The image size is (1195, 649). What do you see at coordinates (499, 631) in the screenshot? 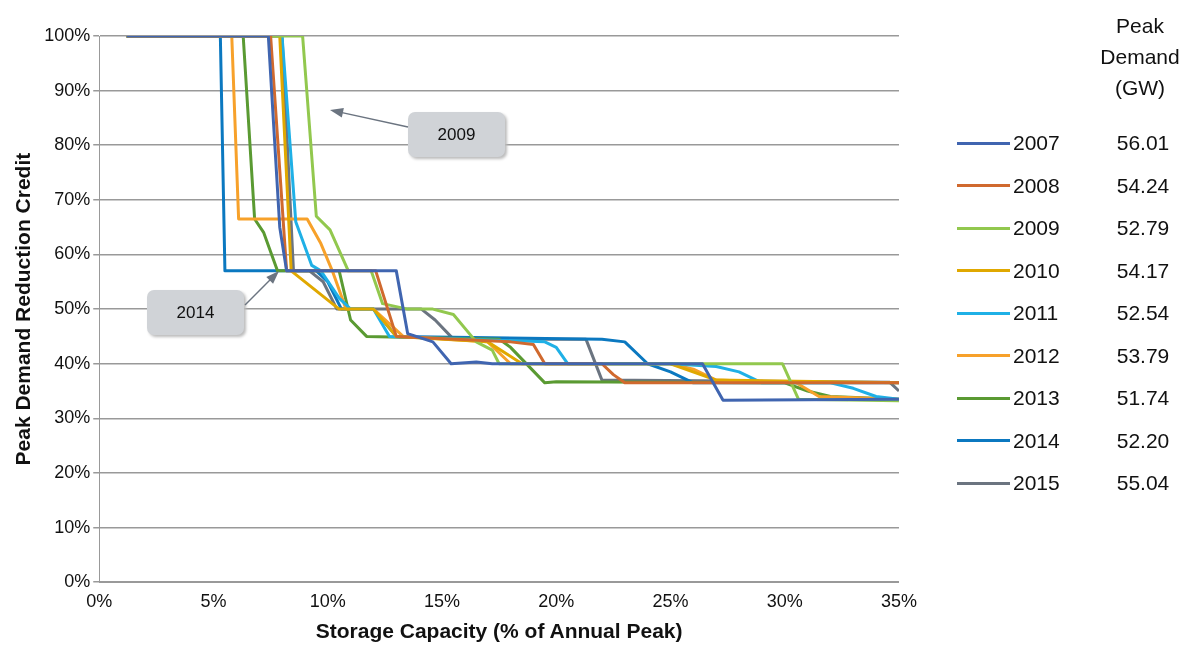
I see `x-axis-title: Storage Capacity (% of Annual Peak)` at bounding box center [499, 631].